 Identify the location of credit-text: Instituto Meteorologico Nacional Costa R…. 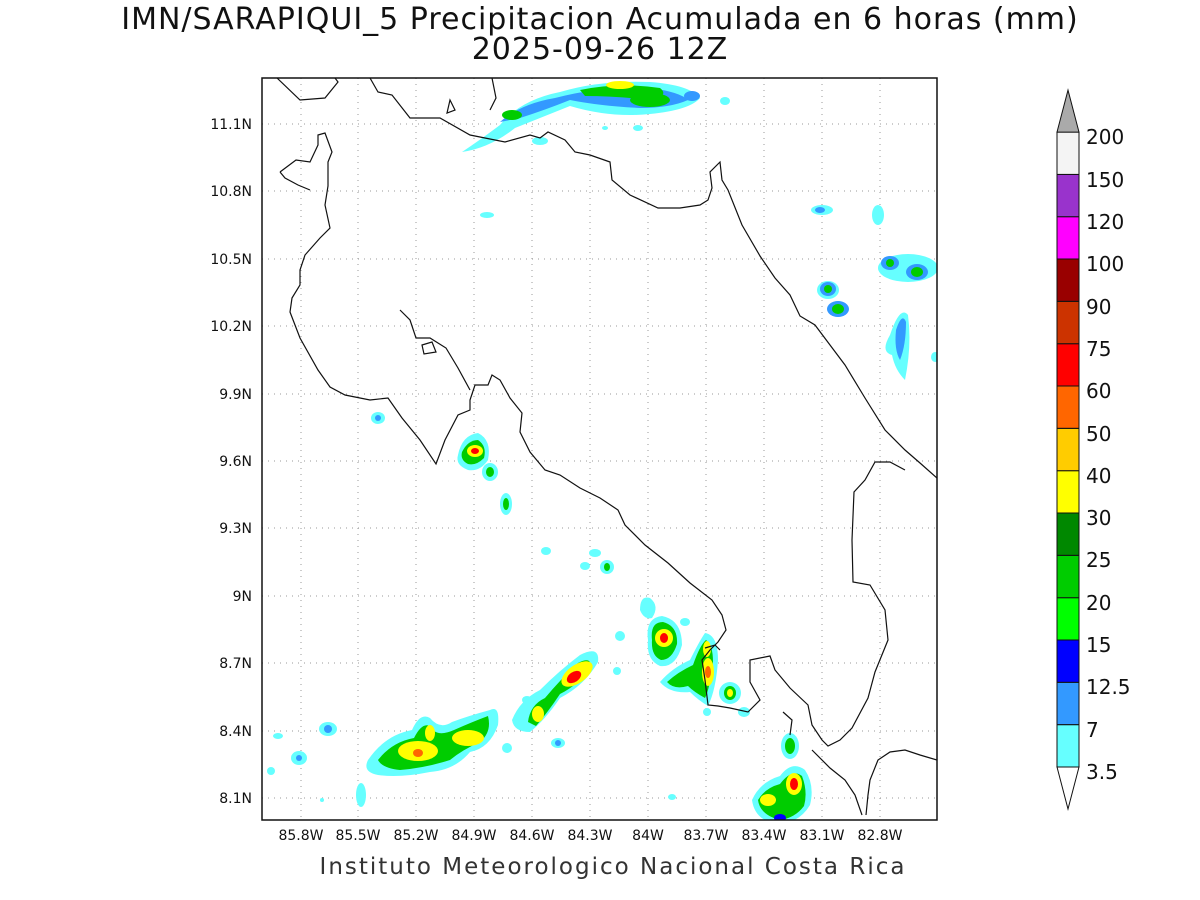
(613, 867).